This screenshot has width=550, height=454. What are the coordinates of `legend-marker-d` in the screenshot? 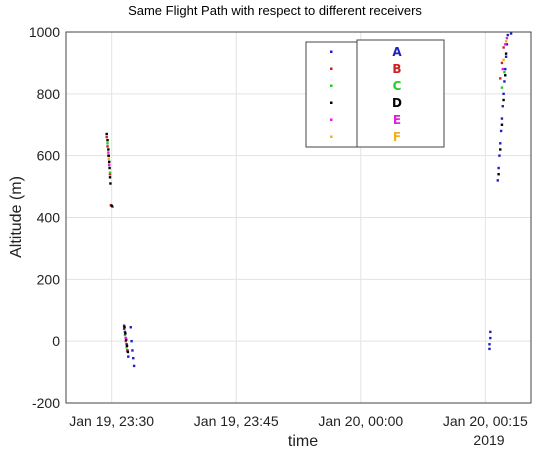 It's located at (331, 102).